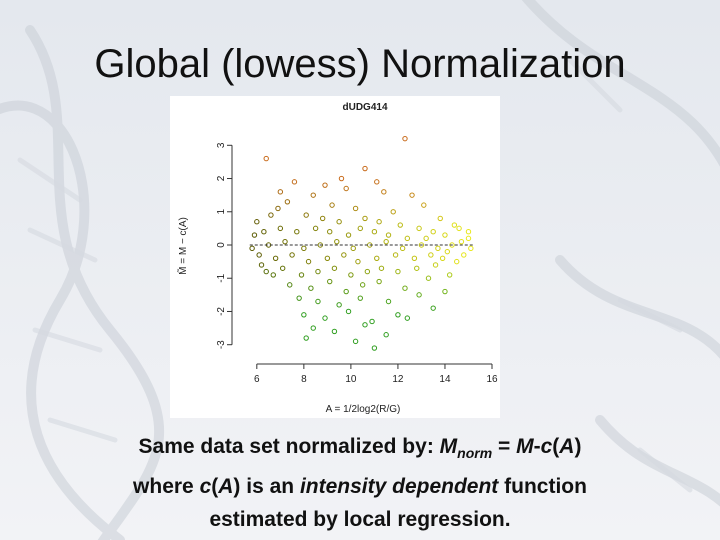 The height and width of the screenshot is (540, 720). What do you see at coordinates (360, 520) in the screenshot?
I see `caption-line-3: estimated by local regression.` at bounding box center [360, 520].